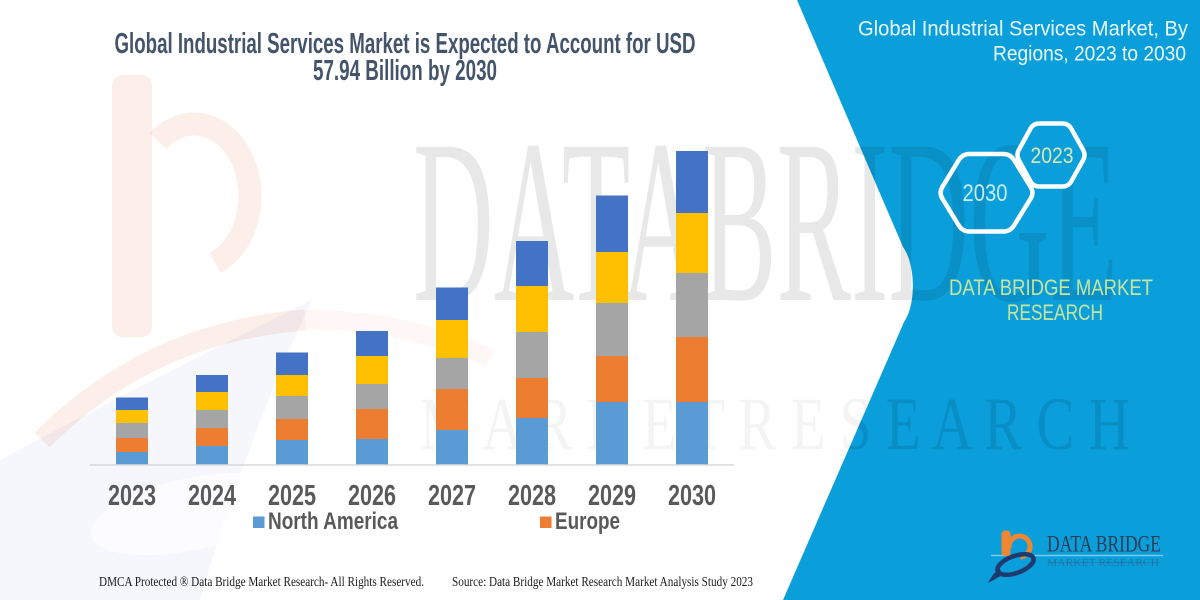  What do you see at coordinates (1023, 29) in the screenshot?
I see `svg-text:Global Industrial Services Mar: Global Industrial Services Market, By` at bounding box center [1023, 29].